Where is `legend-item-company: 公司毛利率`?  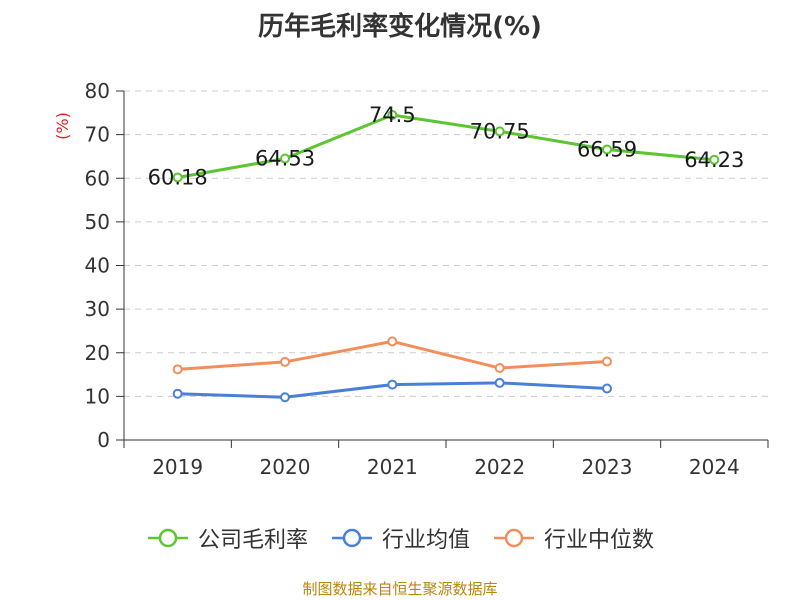
legend-item-company: 公司毛利率 is located at coordinates (227, 538).